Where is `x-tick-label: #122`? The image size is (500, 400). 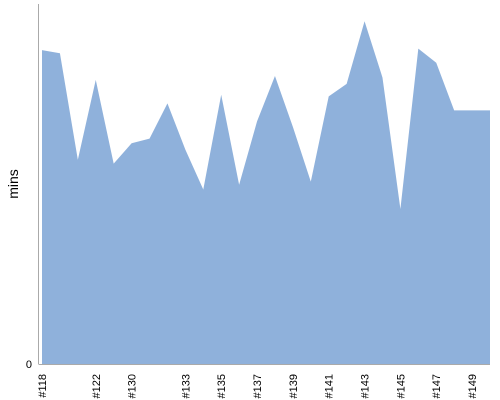
x-tick-label: #122 is located at coordinates (97, 386).